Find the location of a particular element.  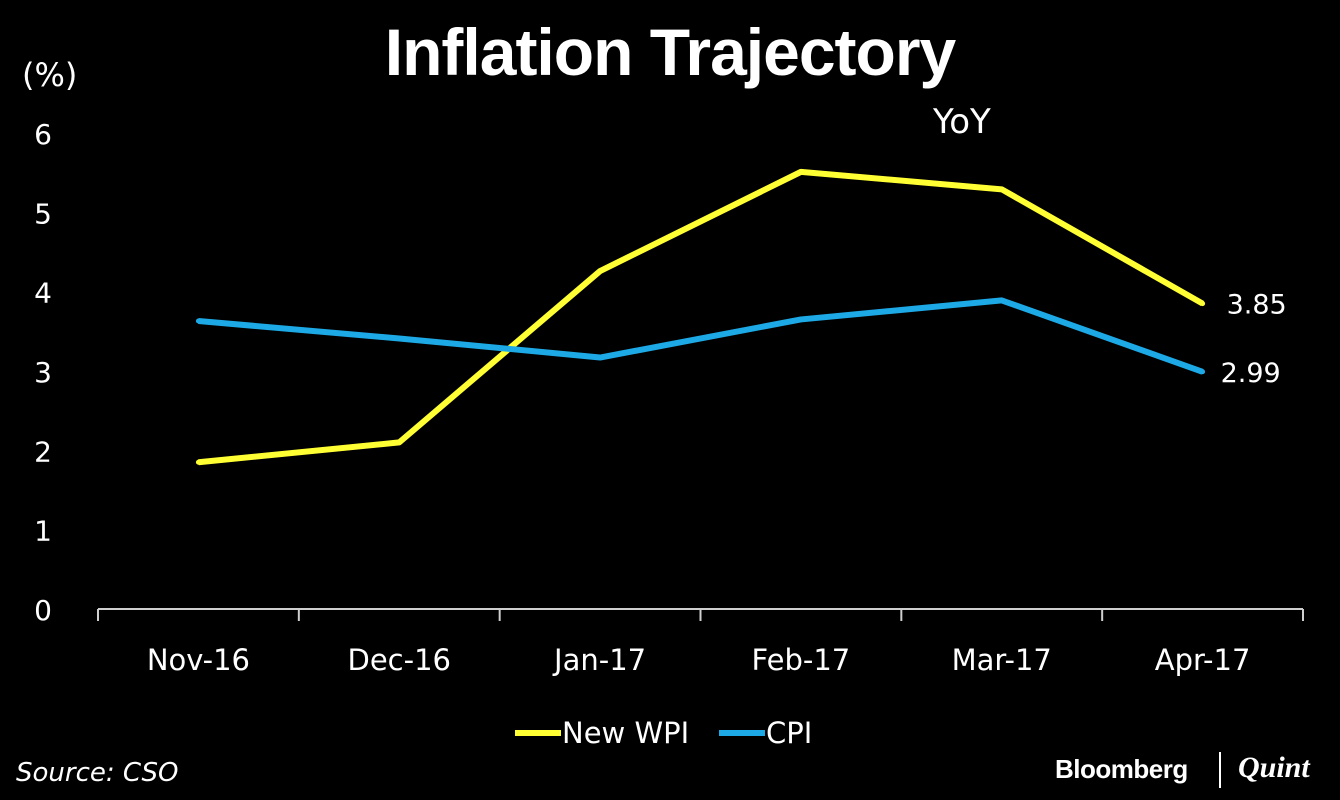

y-tick-label: 5 is located at coordinates (43, 213).